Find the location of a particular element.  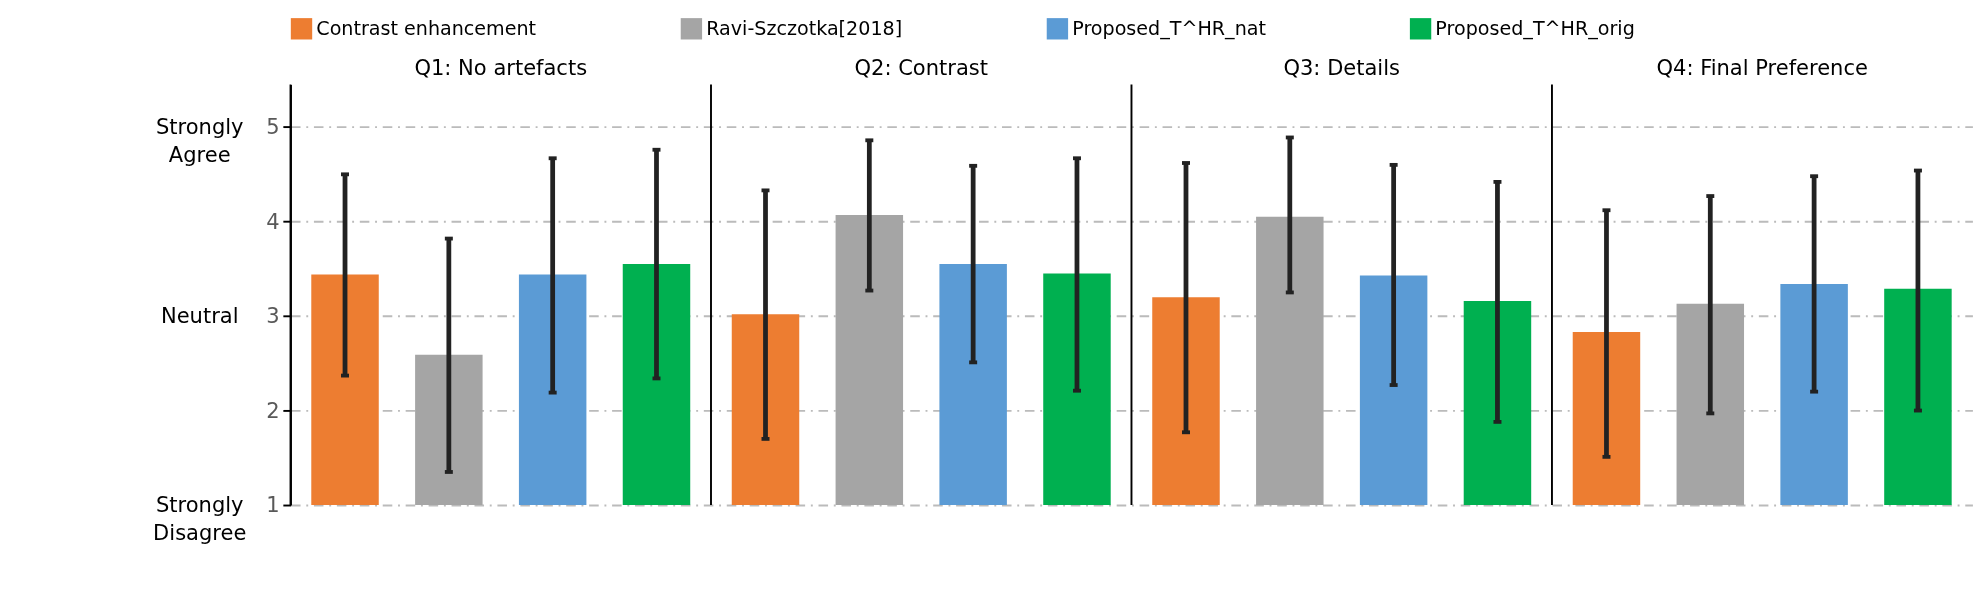

x-tick-label: Q3: Details is located at coordinates (1341, 67).